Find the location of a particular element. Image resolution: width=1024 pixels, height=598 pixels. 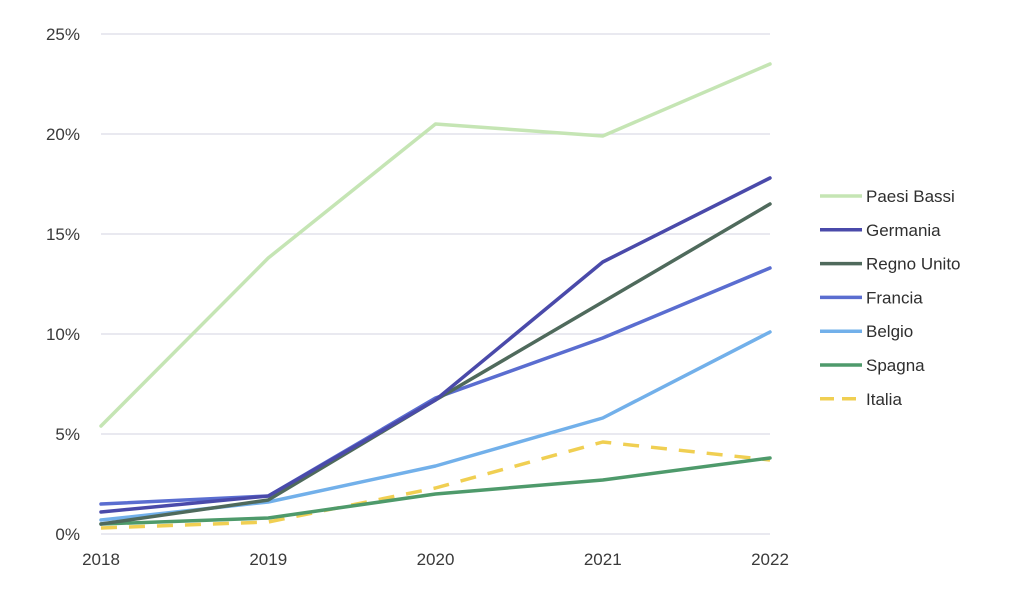

x-tick-label: 2022 is located at coordinates (770, 559).